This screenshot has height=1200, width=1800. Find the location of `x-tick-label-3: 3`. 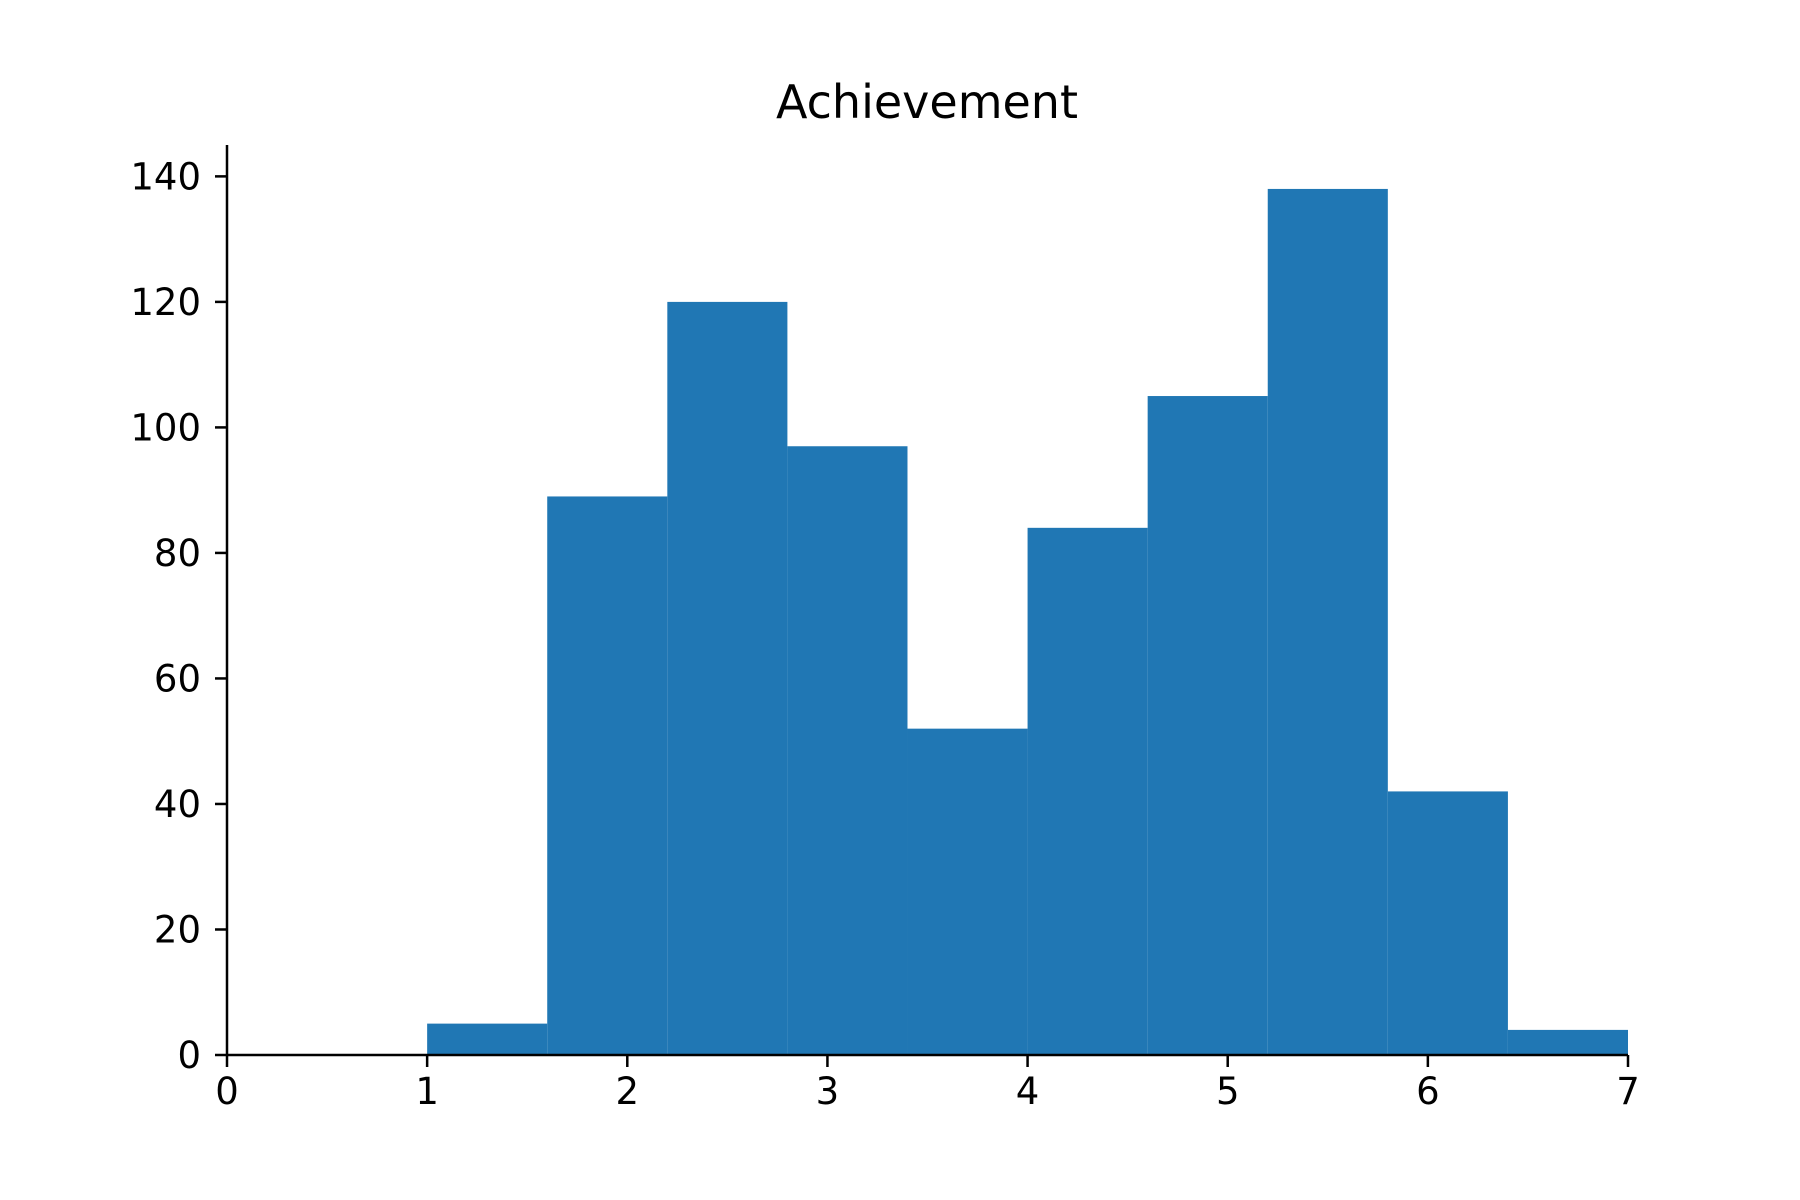

x-tick-label-3: 3 is located at coordinates (828, 1091).